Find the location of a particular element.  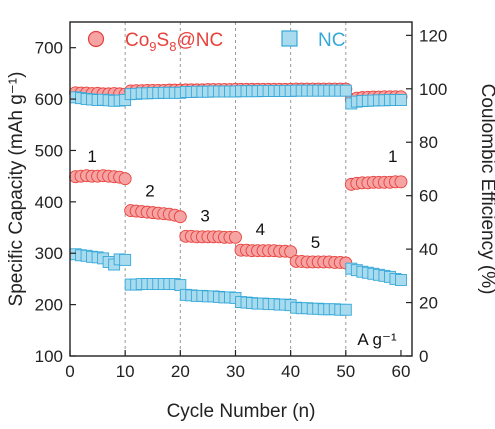

y2-tick-label: 120 is located at coordinates (433, 35).